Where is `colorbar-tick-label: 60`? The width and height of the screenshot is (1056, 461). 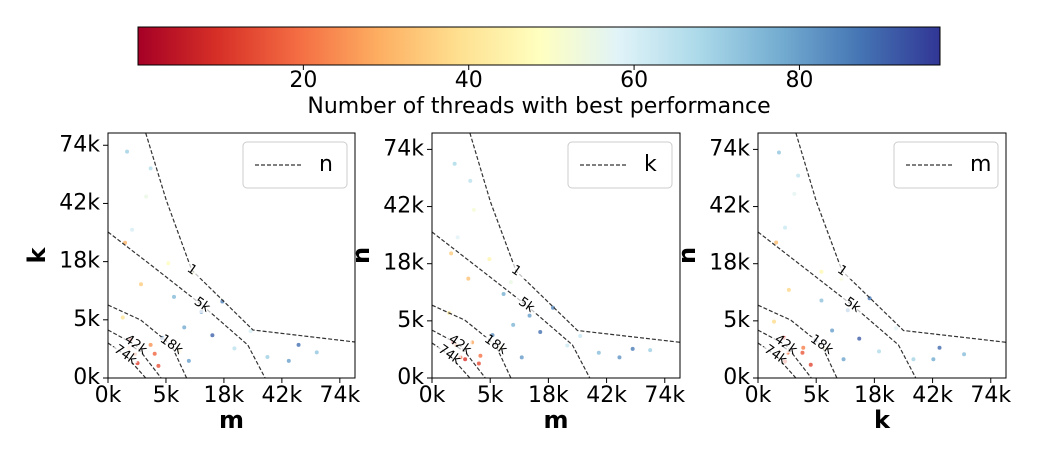
colorbar-tick-label: 60 is located at coordinates (634, 80).